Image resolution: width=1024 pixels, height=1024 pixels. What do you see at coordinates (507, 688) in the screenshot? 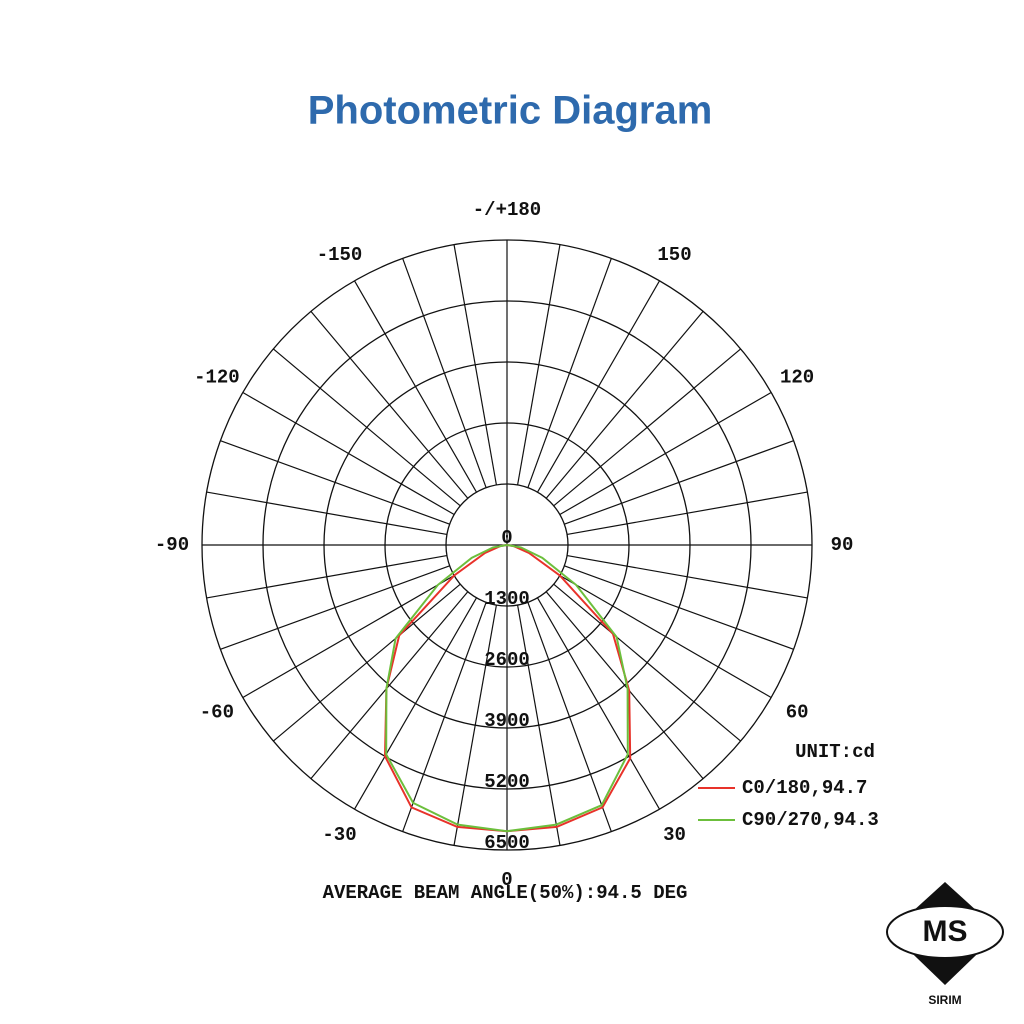
I see `series-line` at bounding box center [507, 688].